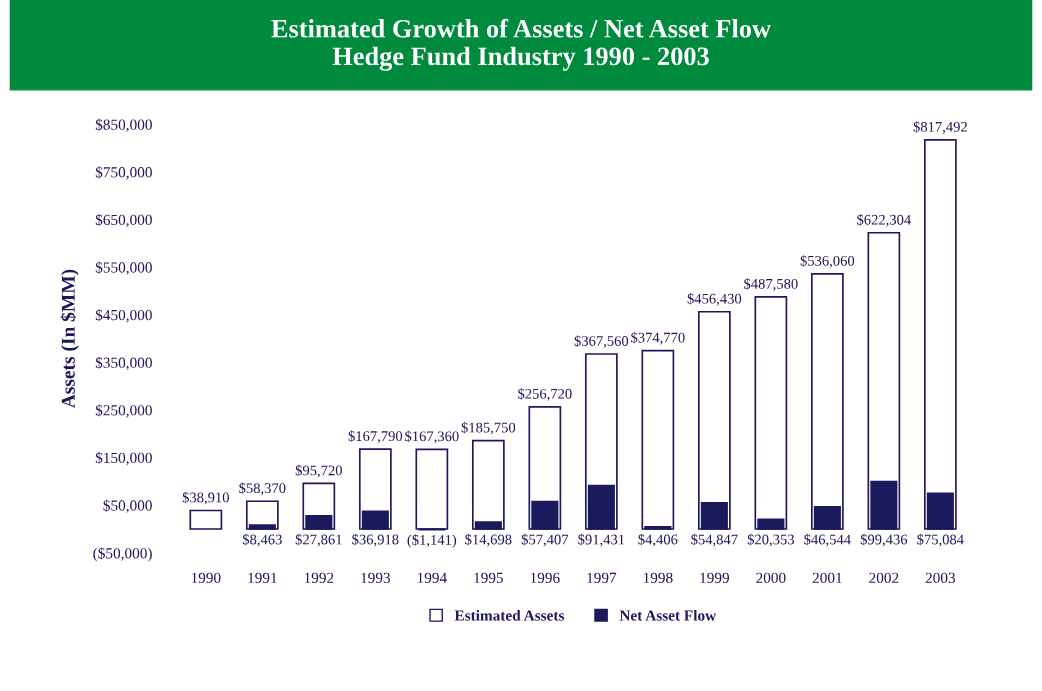  I want to click on data-label: ($1,141), so click(432, 541).